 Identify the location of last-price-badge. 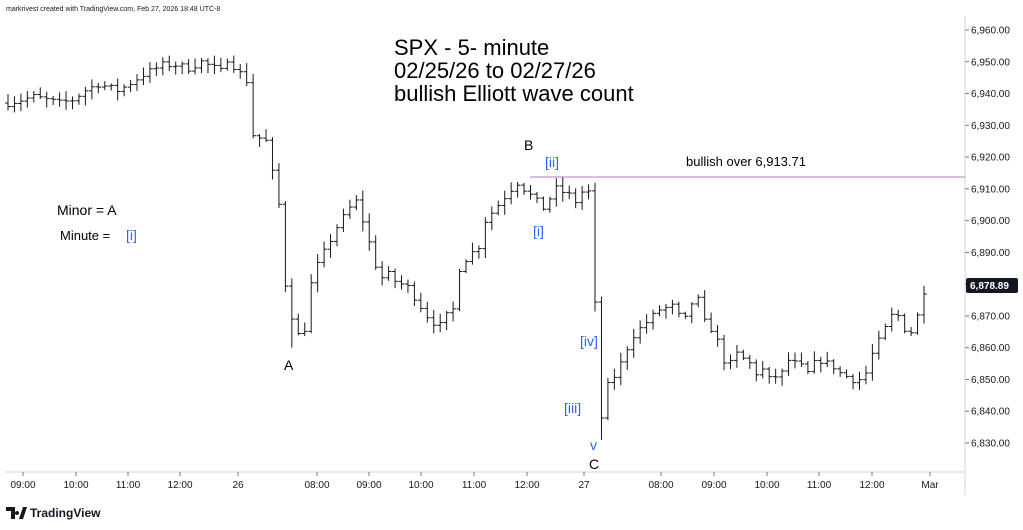
(992, 285).